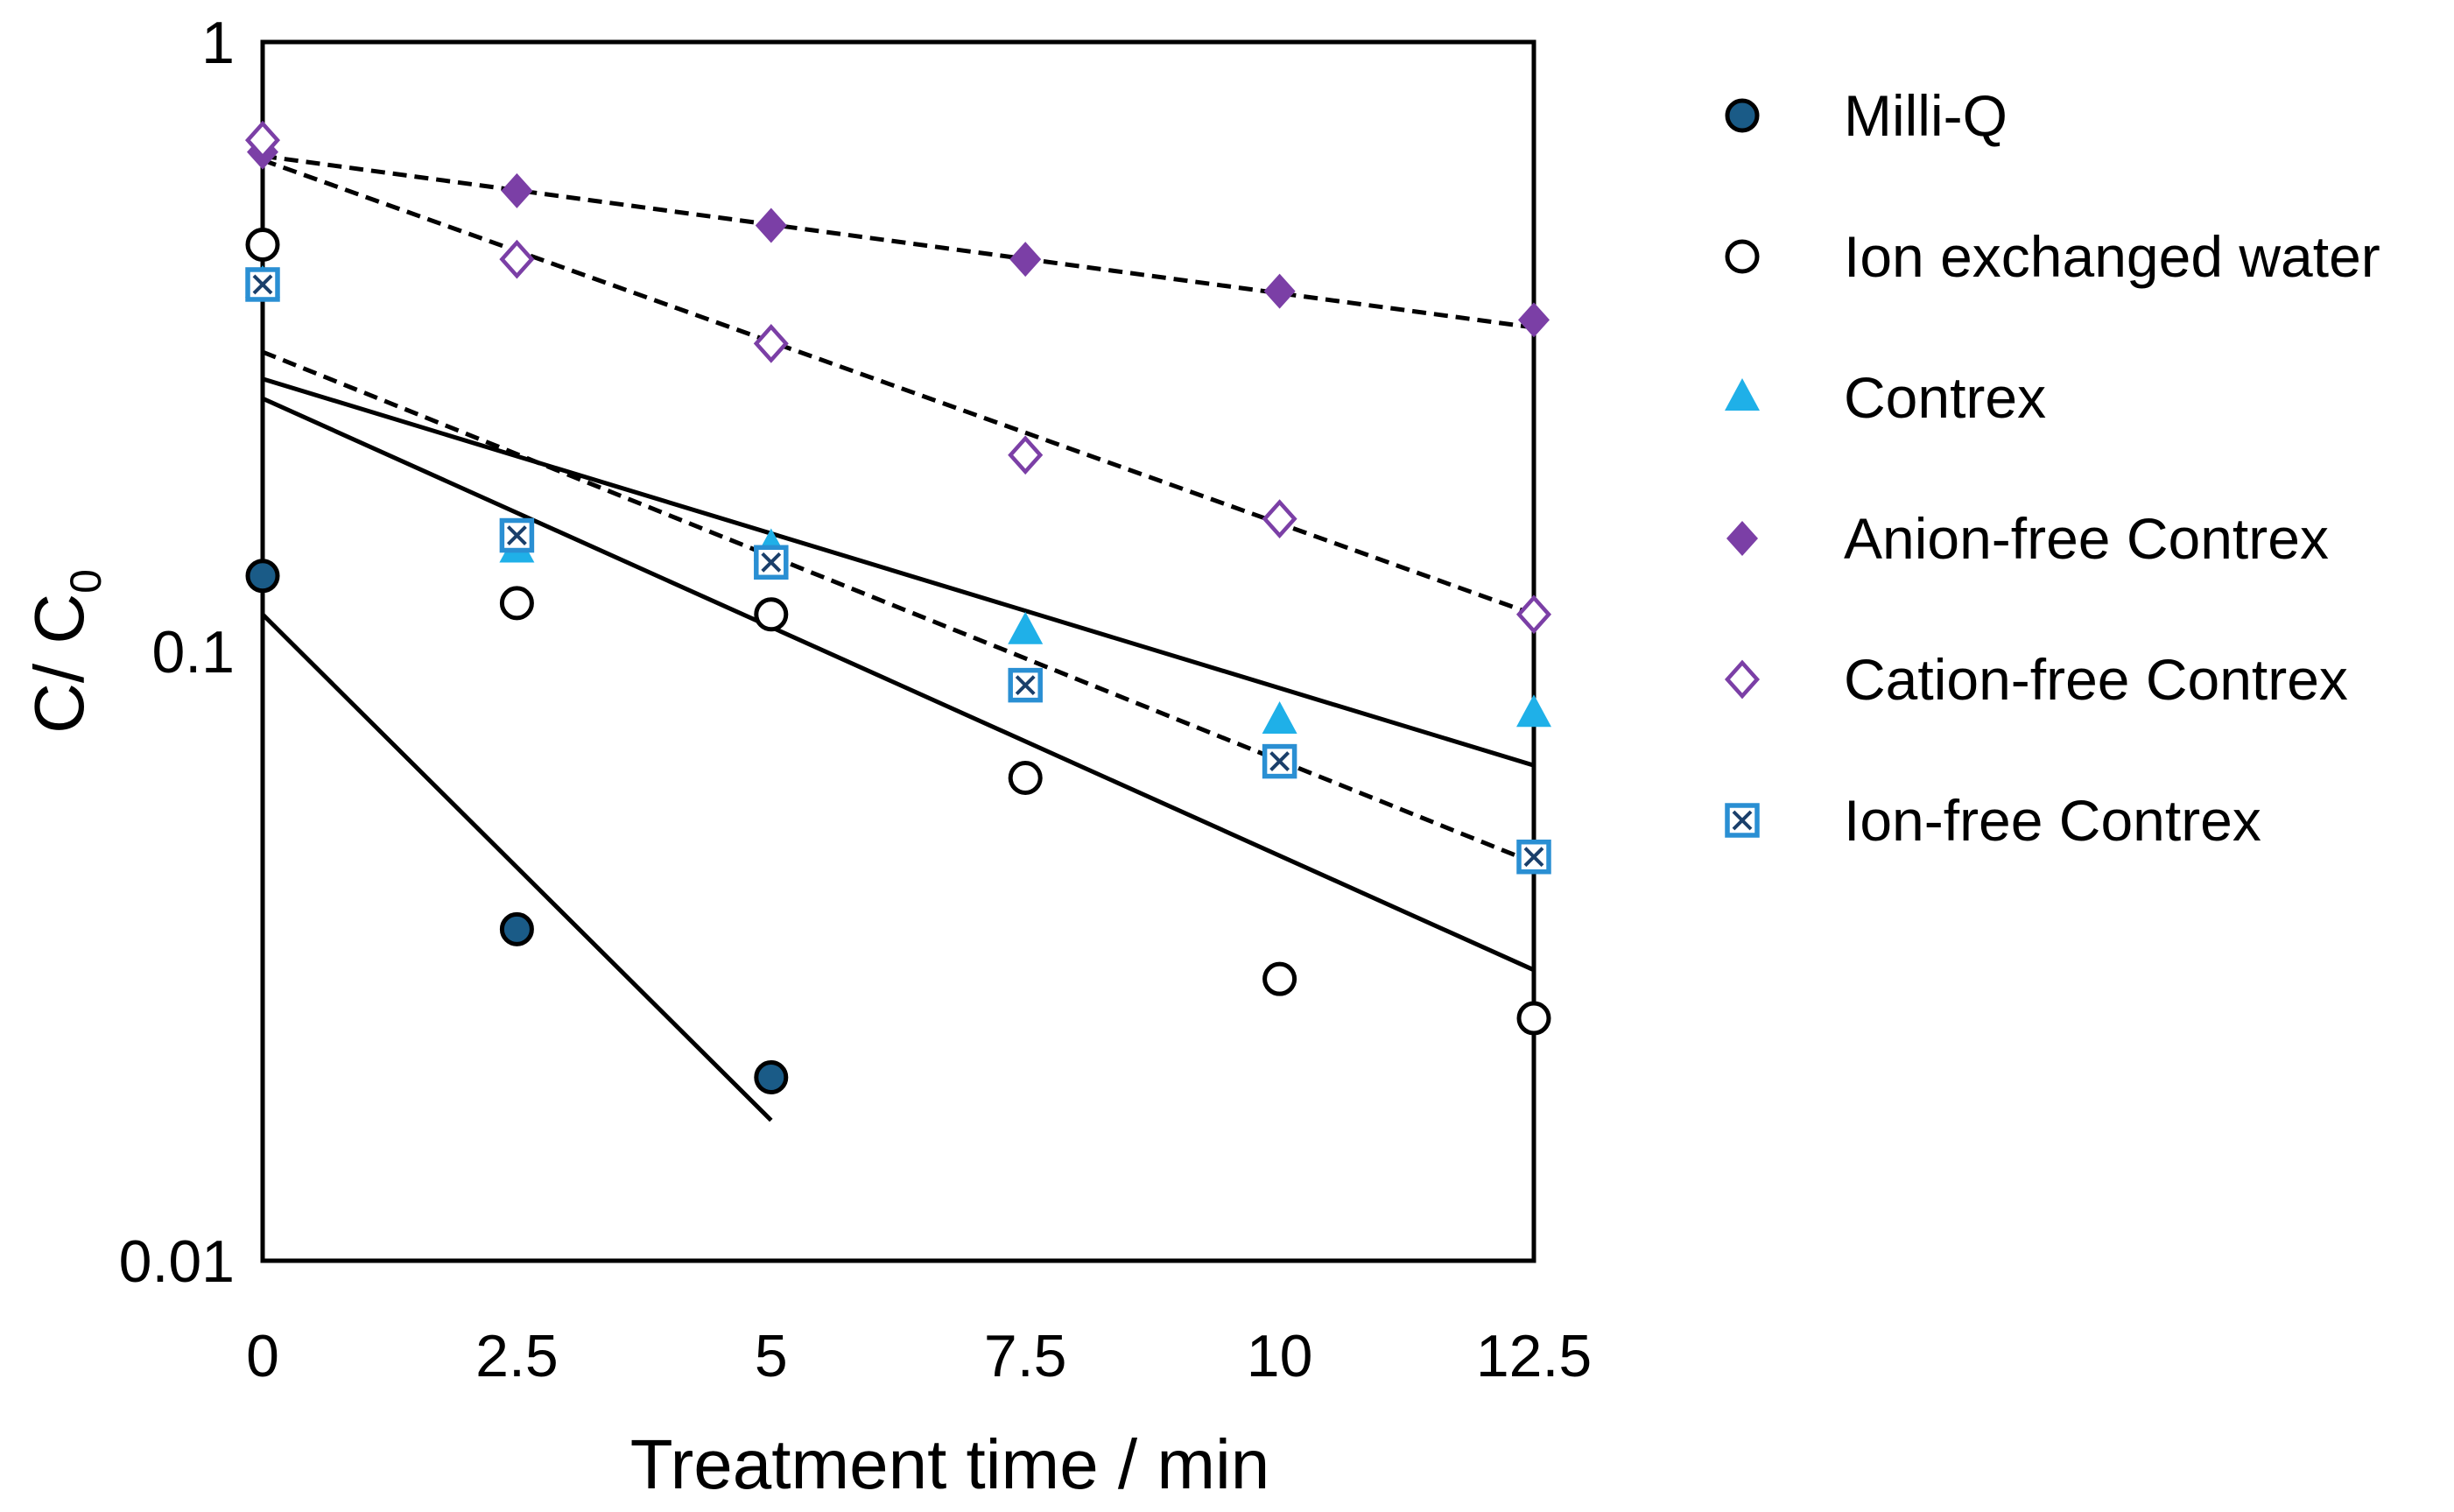 The image size is (2454, 1512). I want to click on y-tick-label: 1, so click(218, 43).